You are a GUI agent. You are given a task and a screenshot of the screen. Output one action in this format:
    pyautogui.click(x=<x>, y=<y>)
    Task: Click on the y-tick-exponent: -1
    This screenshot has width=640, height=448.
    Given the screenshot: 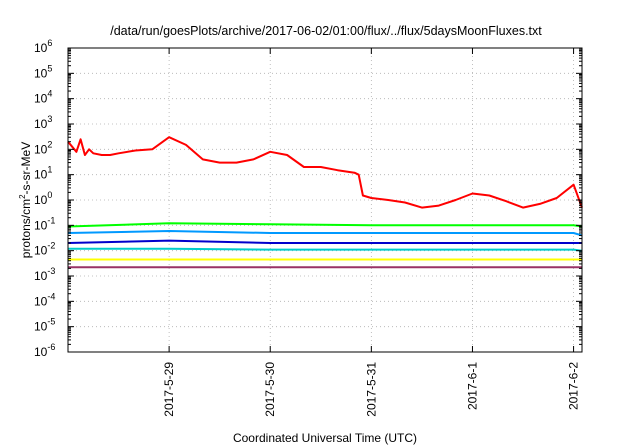 What is the action you would take?
    pyautogui.click(x=51, y=220)
    